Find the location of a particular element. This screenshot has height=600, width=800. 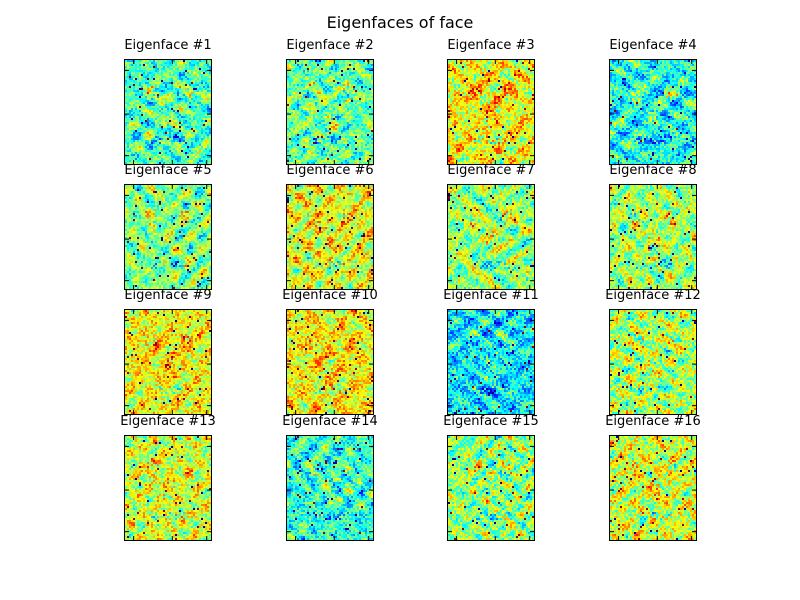

eigenface-panel-4: Eigenface #4 is located at coordinates (653, 101).